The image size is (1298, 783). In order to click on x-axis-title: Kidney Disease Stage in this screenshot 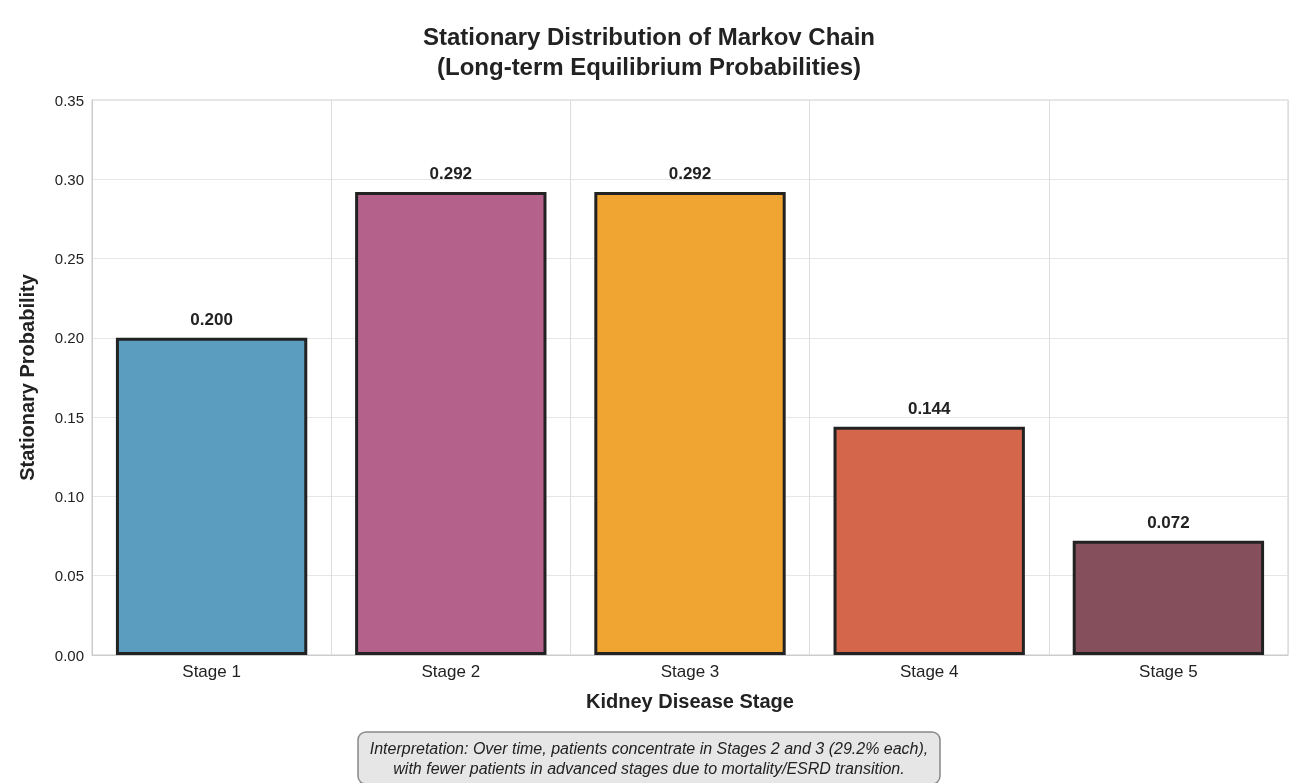, I will do `click(690, 701)`.